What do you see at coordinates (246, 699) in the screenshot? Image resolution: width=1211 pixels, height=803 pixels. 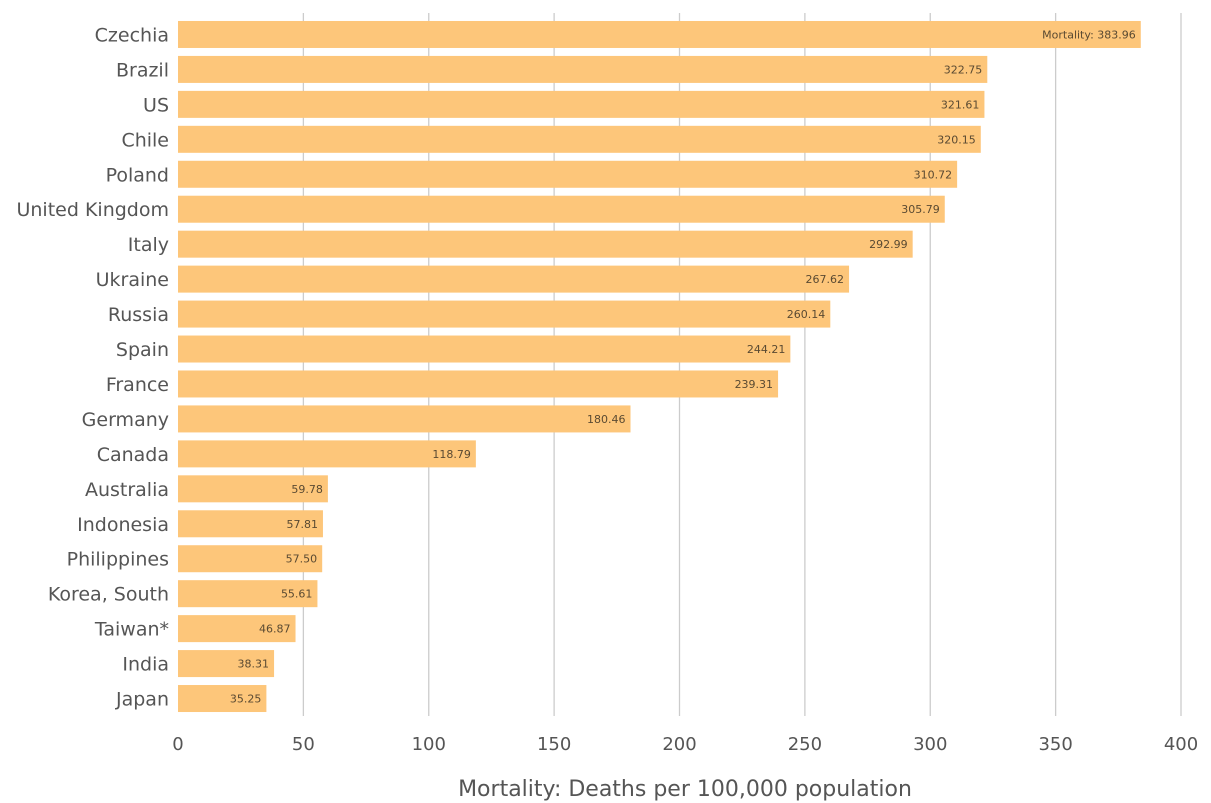 I see `bar-value-label: 35.25` at bounding box center [246, 699].